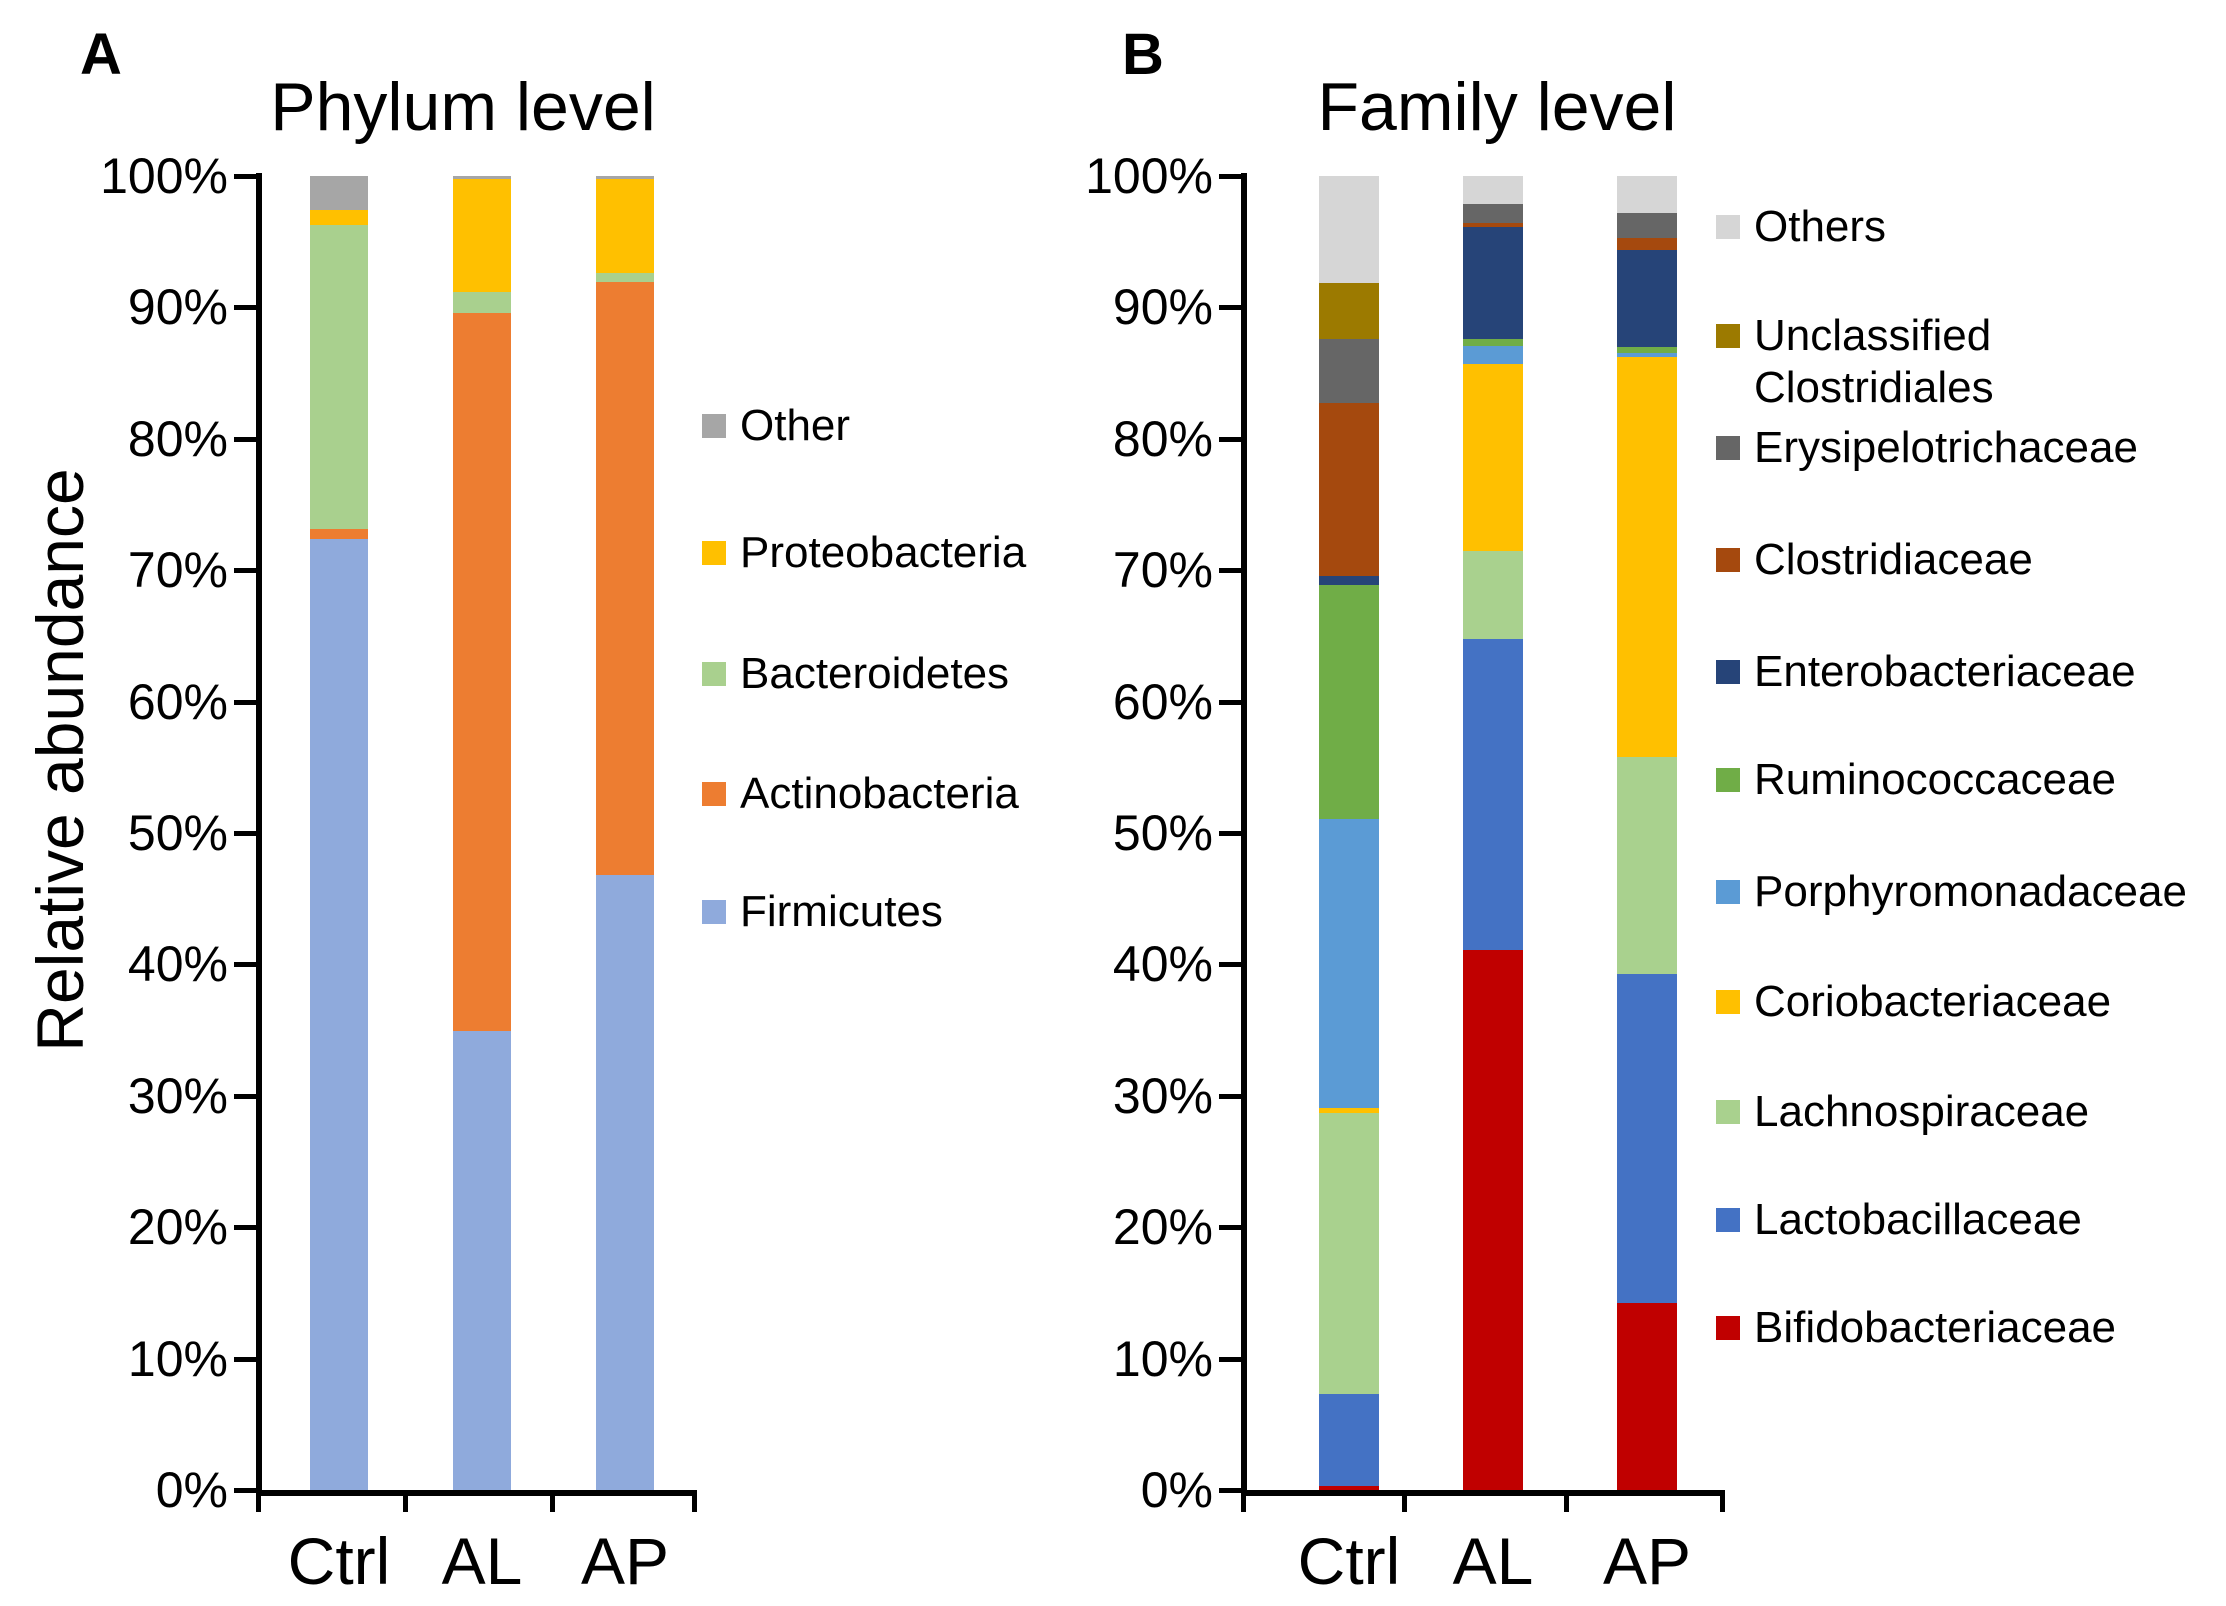 The image size is (2226, 1606). Describe the element at coordinates (1647, 298) in the screenshot. I see `bar-segment-ap-enterobacteriaceae` at that location.